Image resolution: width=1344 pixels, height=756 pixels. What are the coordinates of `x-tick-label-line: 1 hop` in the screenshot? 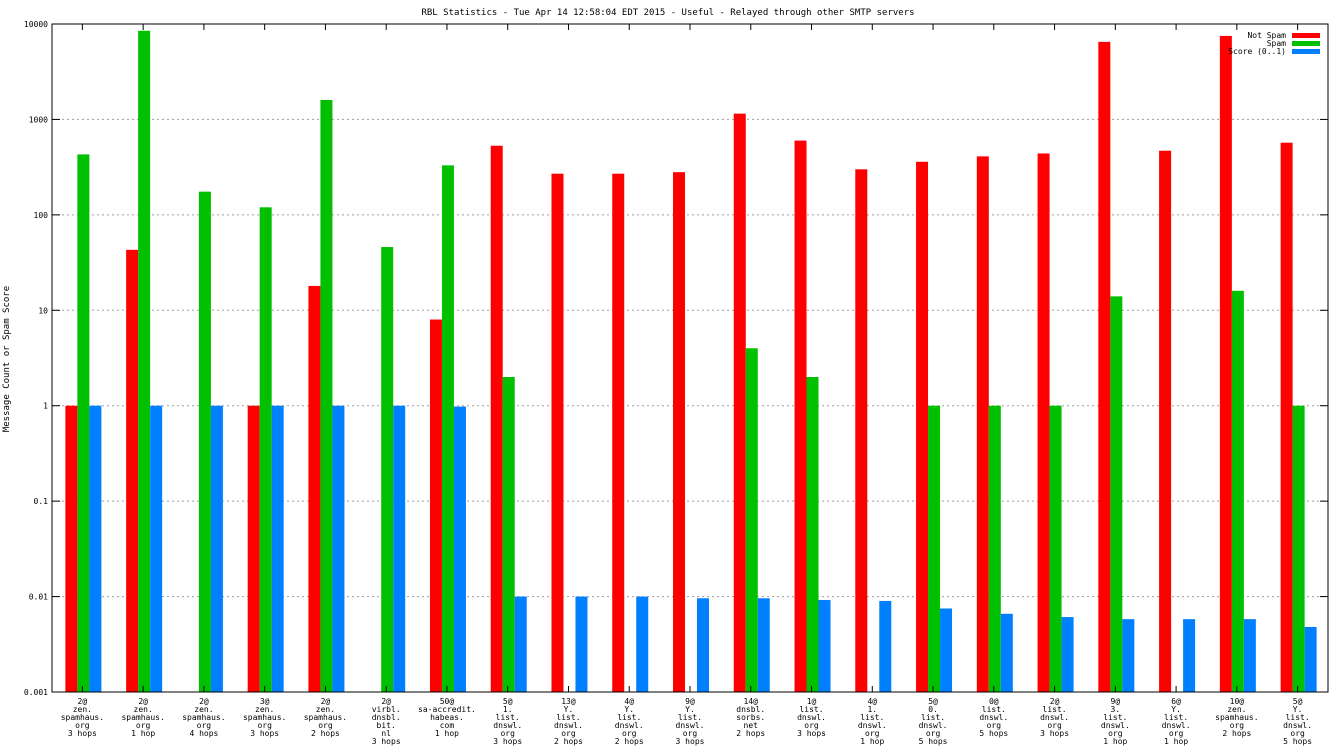 It's located at (872, 741).